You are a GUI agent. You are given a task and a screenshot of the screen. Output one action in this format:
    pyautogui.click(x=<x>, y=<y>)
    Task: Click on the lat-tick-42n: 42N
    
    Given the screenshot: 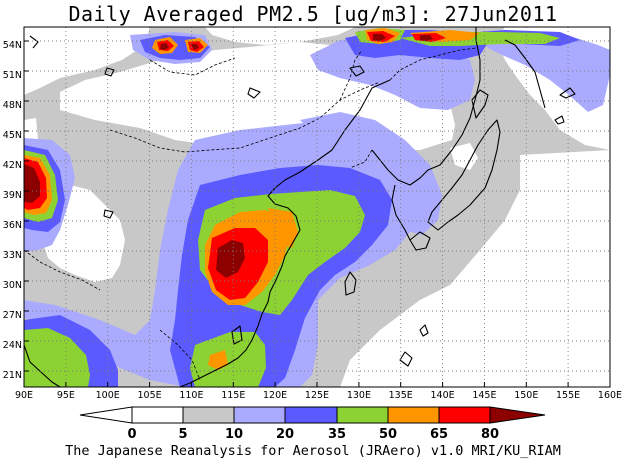 What is the action you would take?
    pyautogui.click(x=12, y=165)
    